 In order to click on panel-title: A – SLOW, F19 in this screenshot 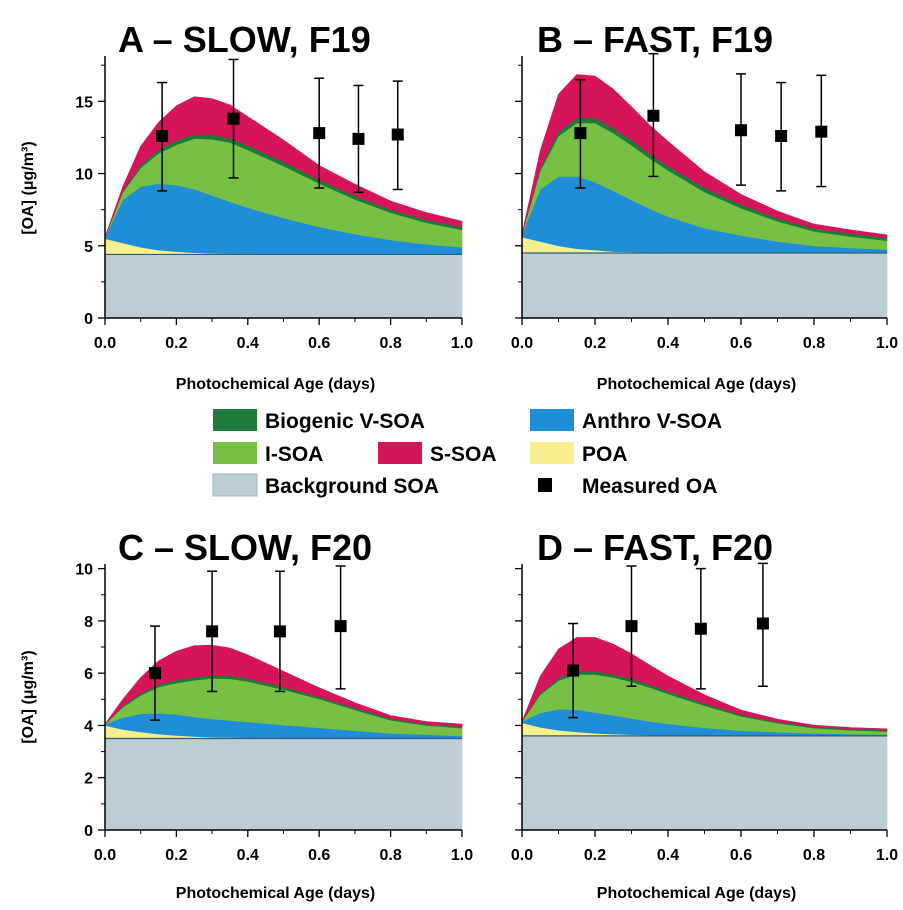, I will do `click(244, 39)`.